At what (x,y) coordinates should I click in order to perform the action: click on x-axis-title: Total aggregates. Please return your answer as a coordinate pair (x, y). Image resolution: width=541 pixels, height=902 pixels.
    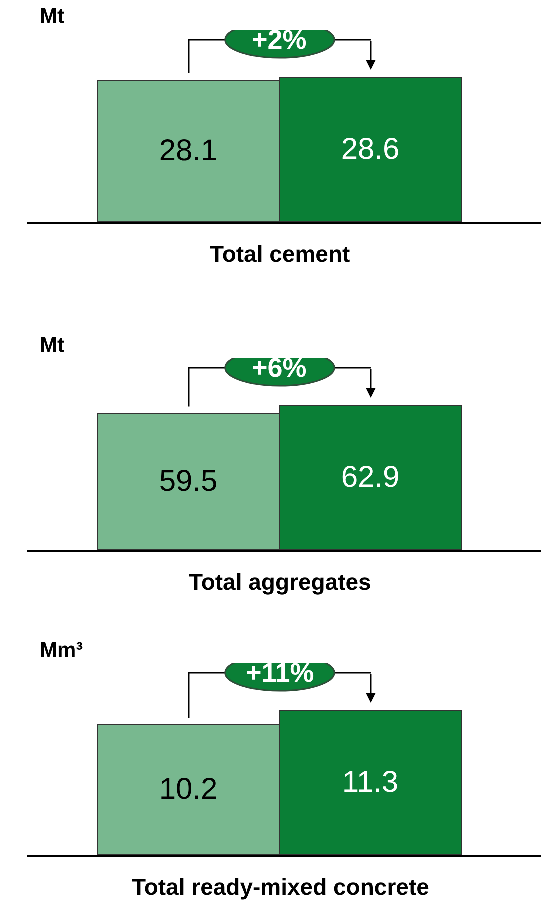
    Looking at the image, I should click on (280, 582).